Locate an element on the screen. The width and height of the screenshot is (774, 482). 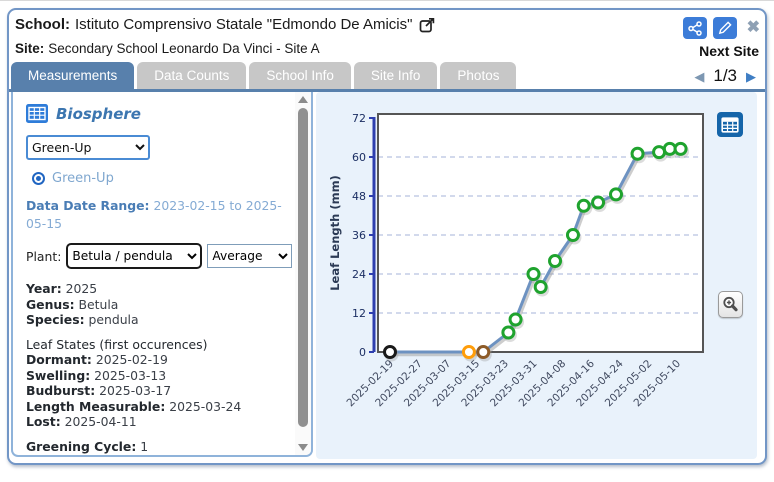
svg-text: 36 is located at coordinates (359, 235).